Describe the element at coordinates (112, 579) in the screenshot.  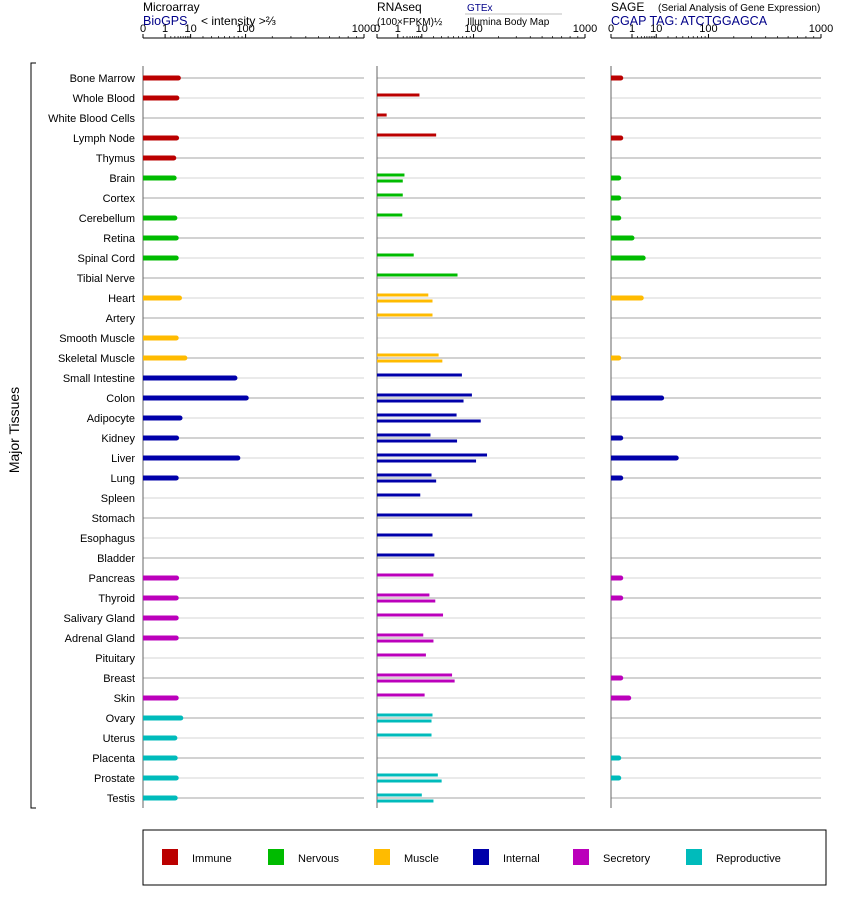
I see `tissue-label: Pancreas` at that location.